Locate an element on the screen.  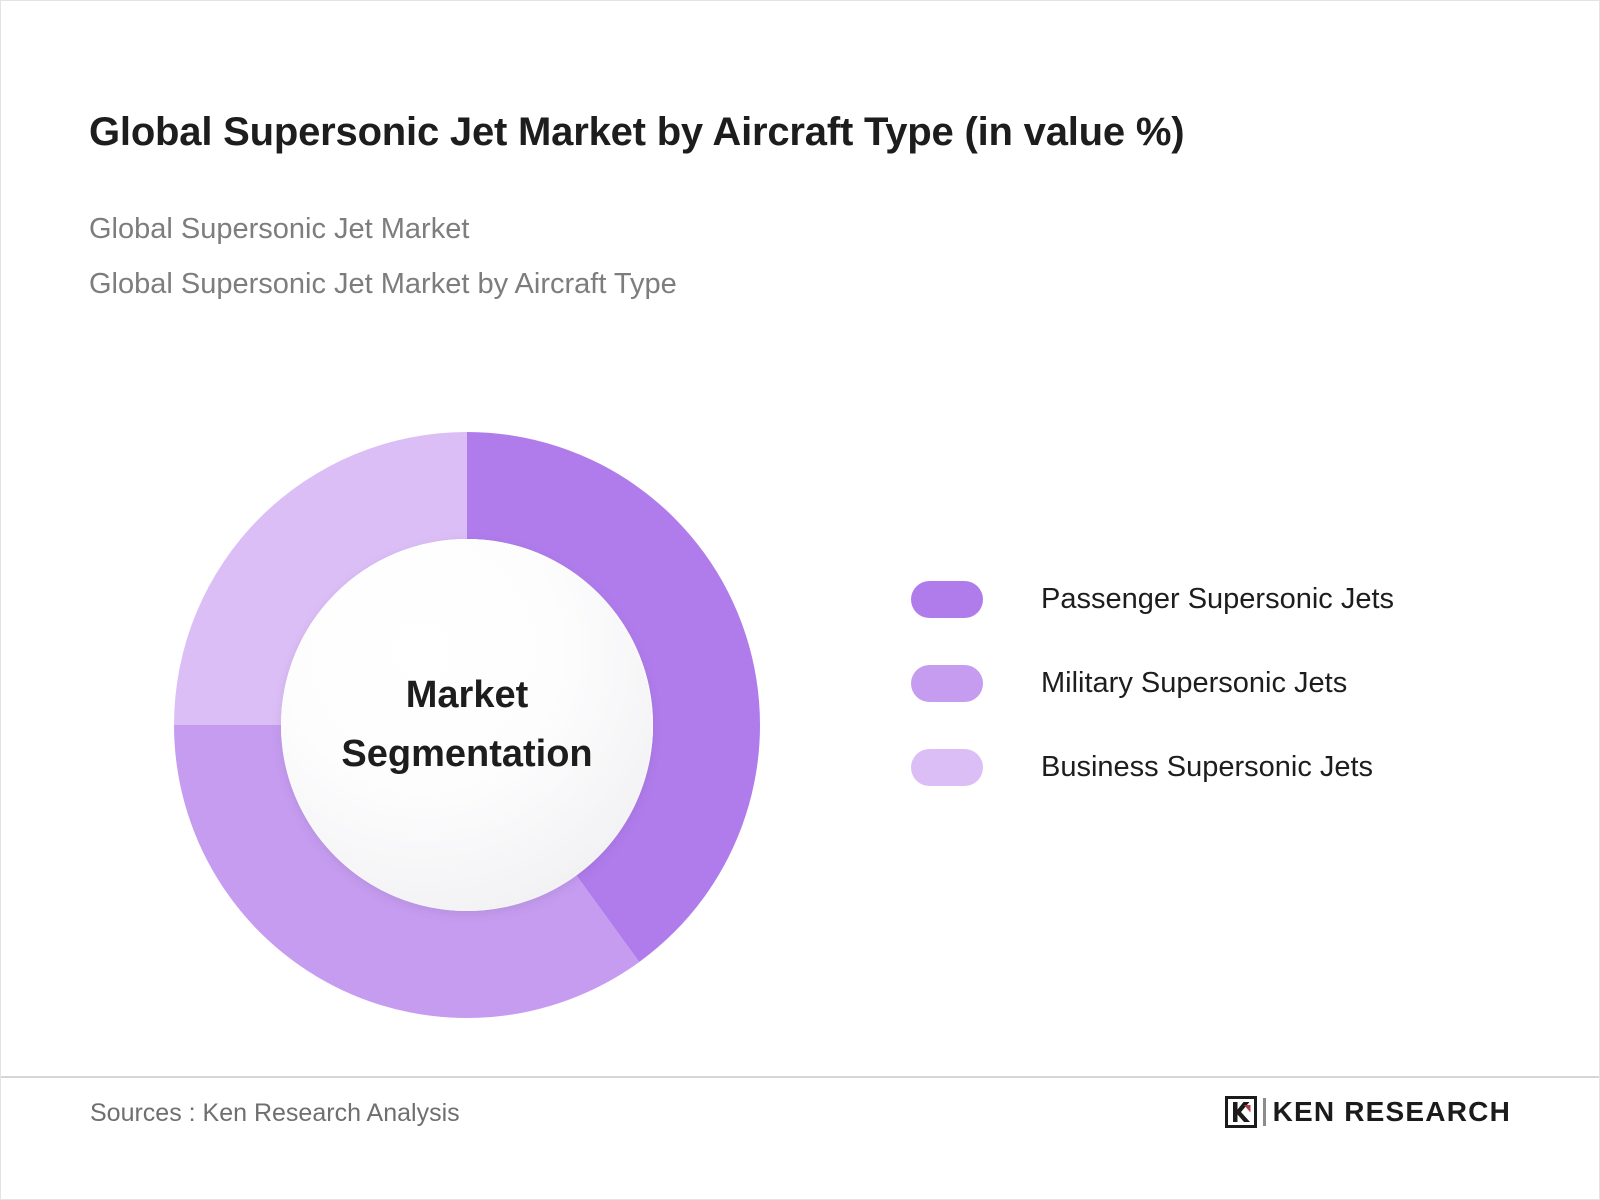
donut-center-label-line1: Market is located at coordinates (467, 695).